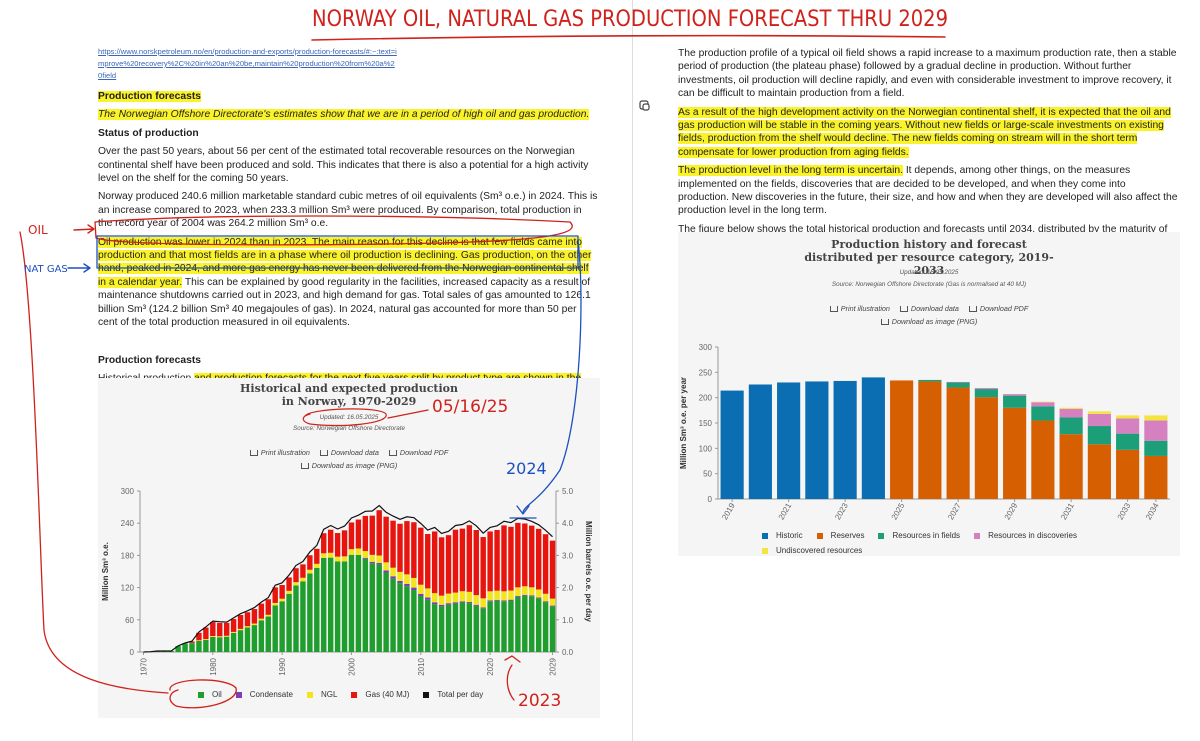 The image size is (1200, 741). Describe the element at coordinates (380, 694) in the screenshot. I see `legend-item: Gas (40 MJ)` at that location.